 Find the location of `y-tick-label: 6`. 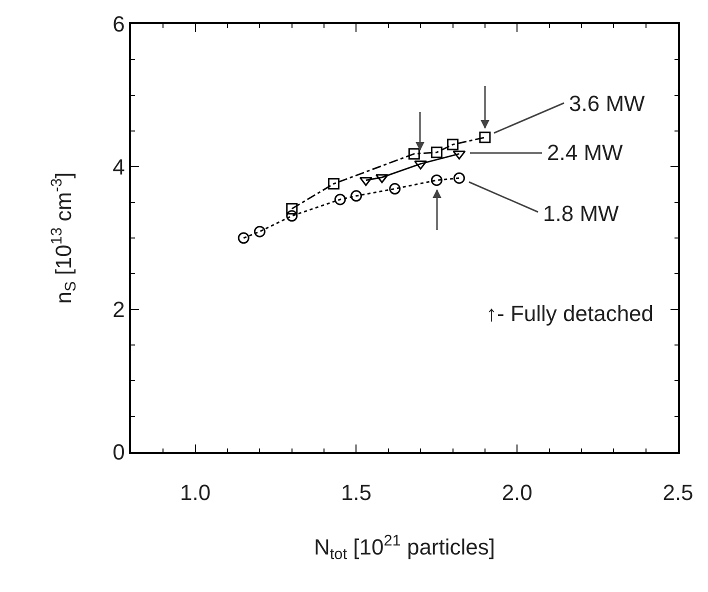

y-tick-label: 6 is located at coordinates (118, 24).